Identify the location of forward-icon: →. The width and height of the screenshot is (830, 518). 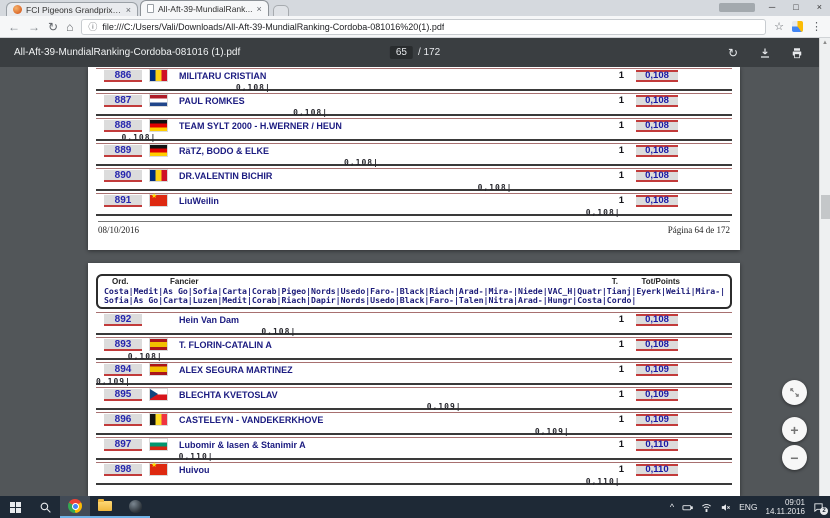
(34, 26).